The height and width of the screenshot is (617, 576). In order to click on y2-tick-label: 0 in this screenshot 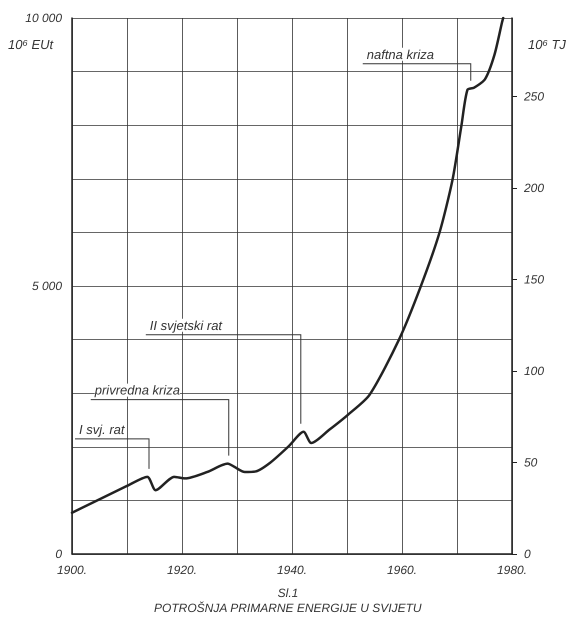, I will do `click(527, 554)`.